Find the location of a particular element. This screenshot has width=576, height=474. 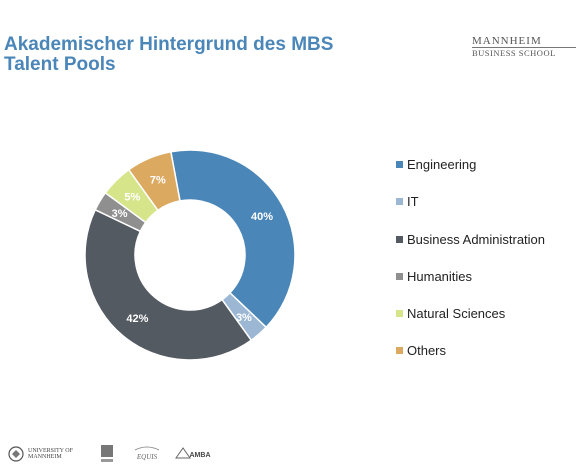

svg-text: AMBA is located at coordinates (200, 455).